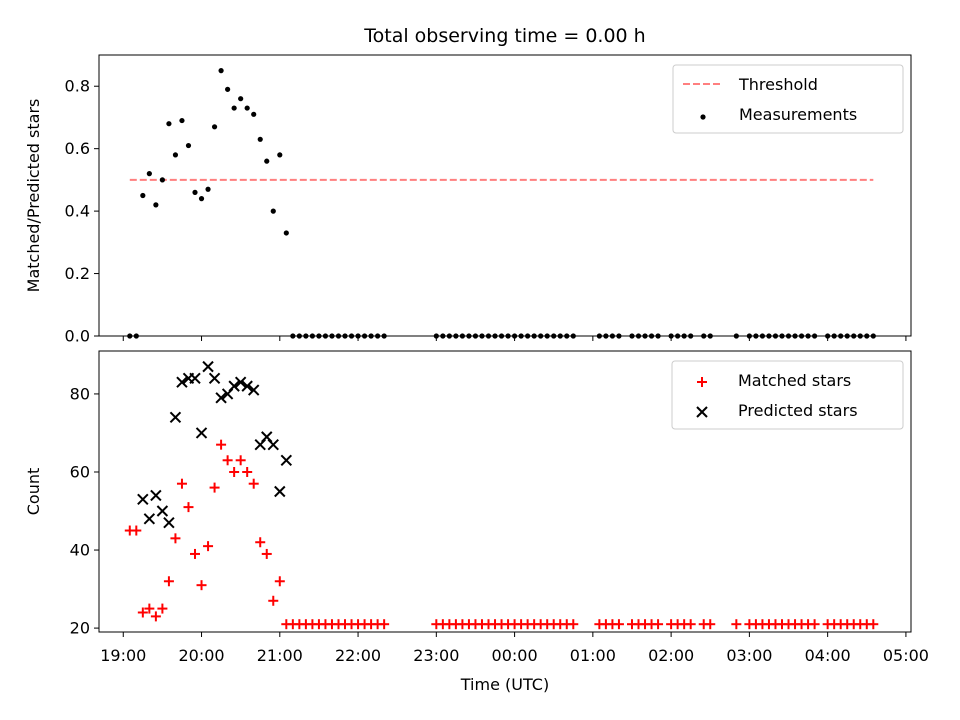  I want to click on x-tick-label: 05:00, so click(906, 655).